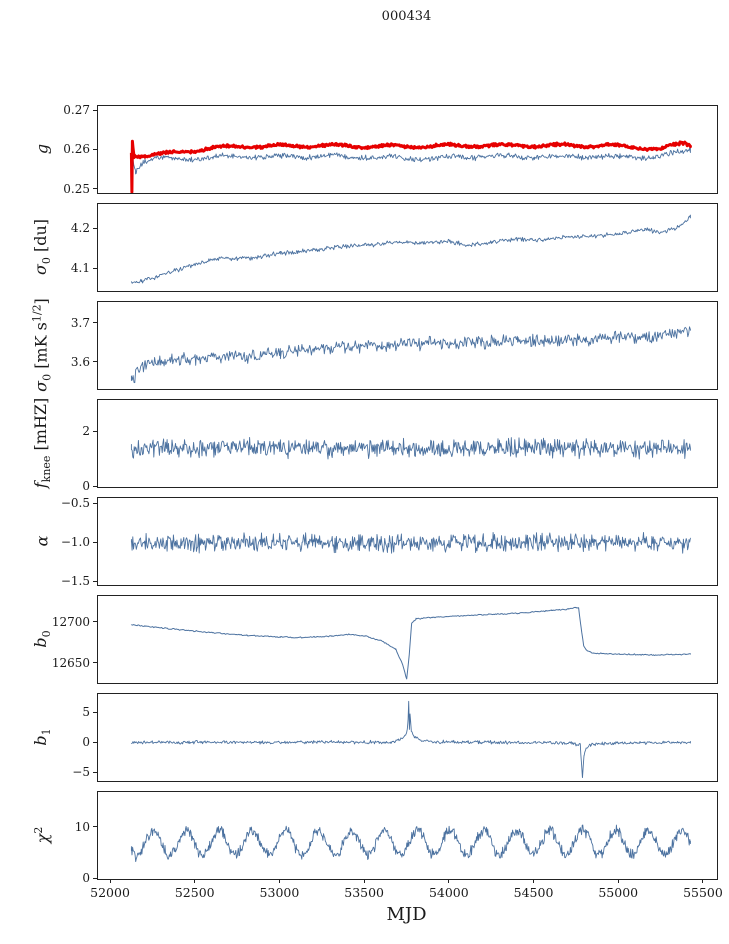 The width and height of the screenshot is (729, 944). I want to click on series-chi2, so click(410, 843).